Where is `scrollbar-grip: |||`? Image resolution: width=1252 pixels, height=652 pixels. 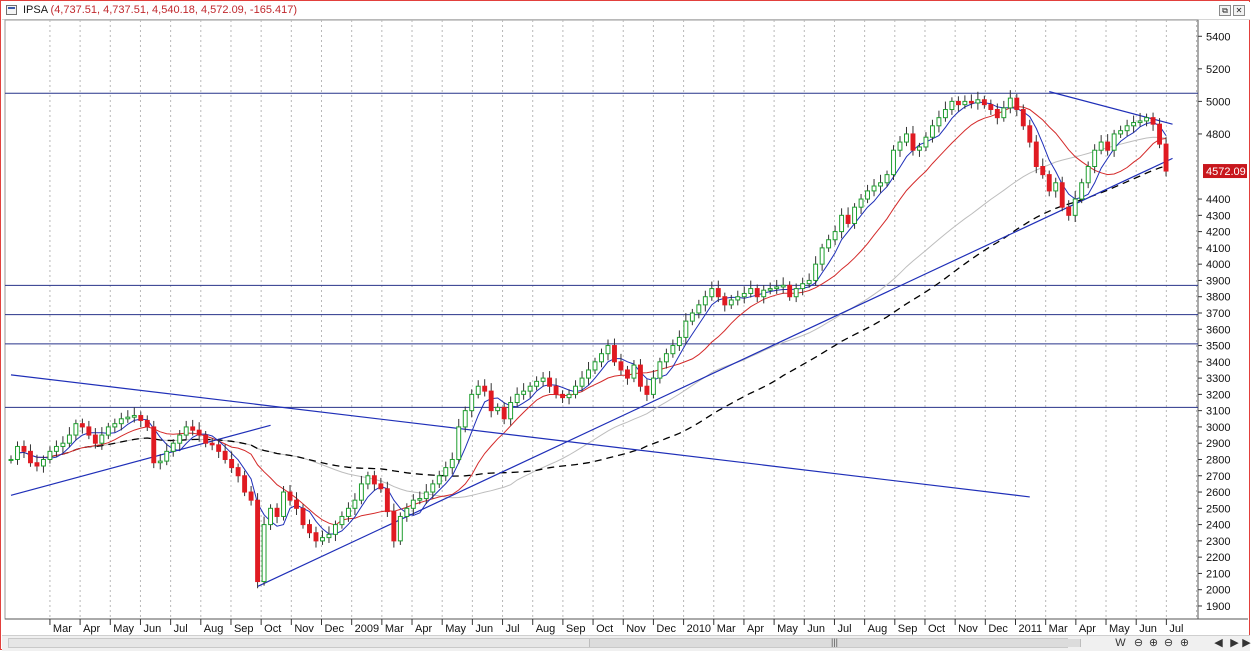
scrollbar-grip: ||| is located at coordinates (835, 642).